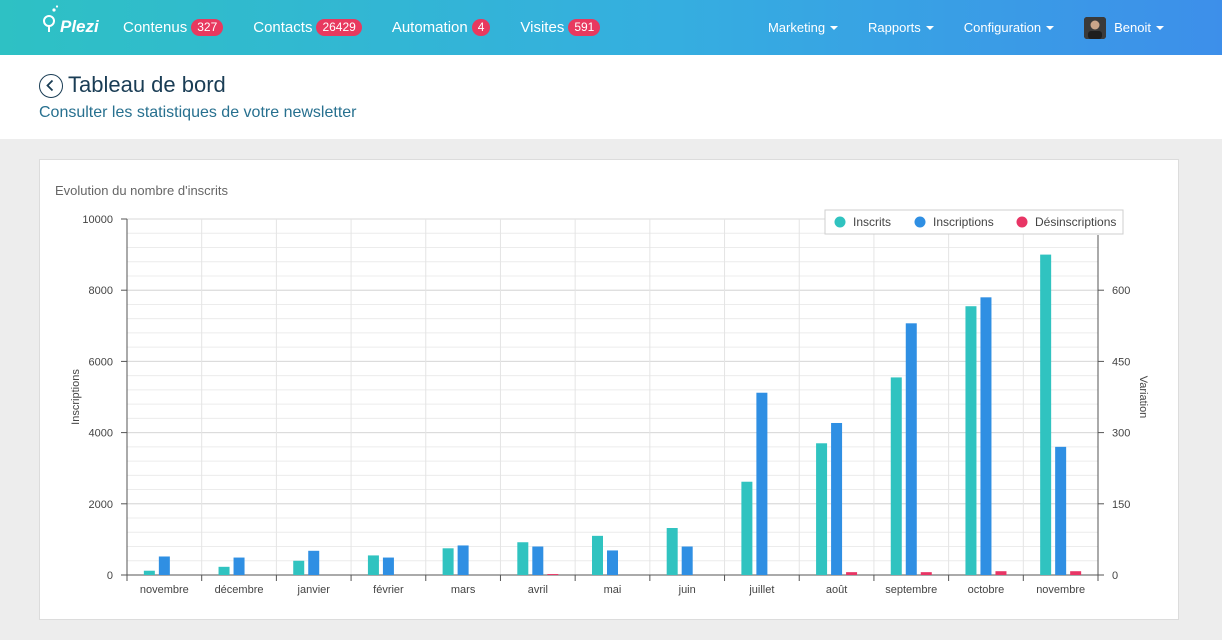  What do you see at coordinates (963, 222) in the screenshot?
I see `legend-label: Inscriptions` at bounding box center [963, 222].